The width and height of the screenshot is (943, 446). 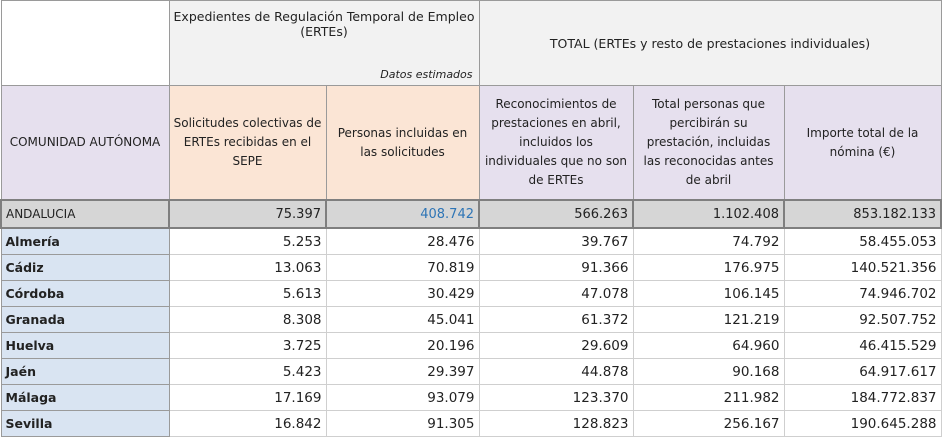 I want to click on region-name: Almería, so click(x=85, y=241).